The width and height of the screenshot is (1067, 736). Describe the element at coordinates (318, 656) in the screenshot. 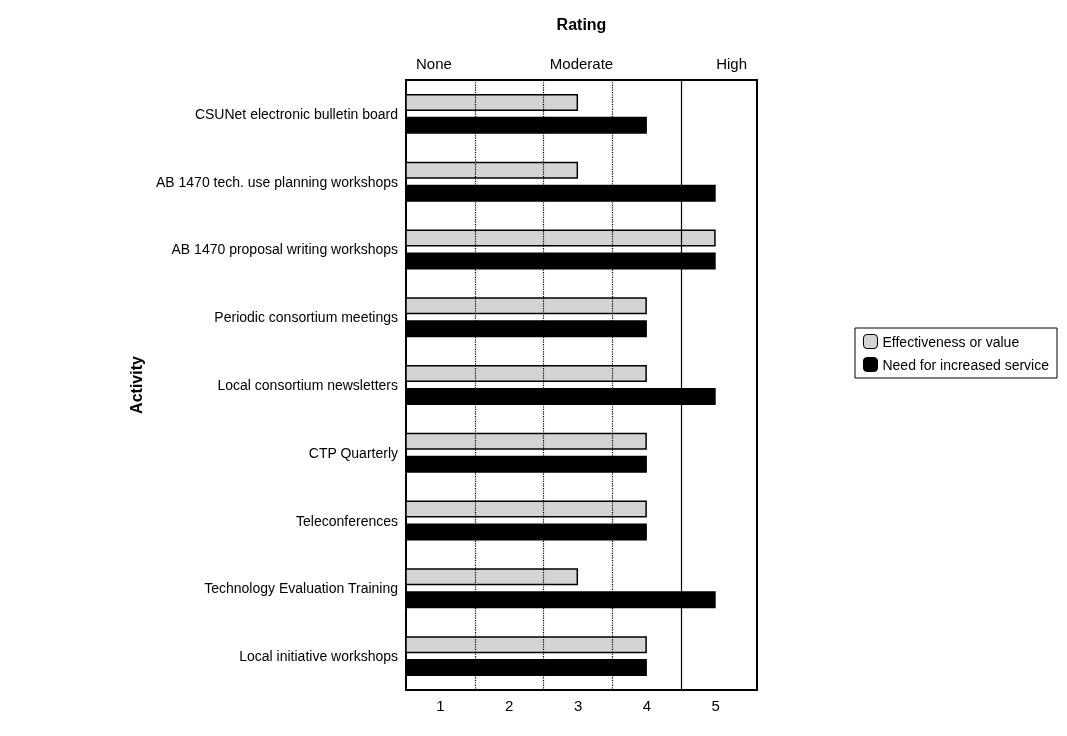

I see `y-tick-label: Local initiative workshops` at that location.